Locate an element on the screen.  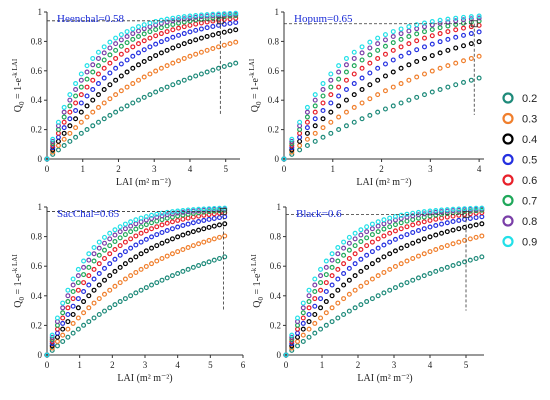
legend-item-0.9: 0.9 is located at coordinates (519, 242).